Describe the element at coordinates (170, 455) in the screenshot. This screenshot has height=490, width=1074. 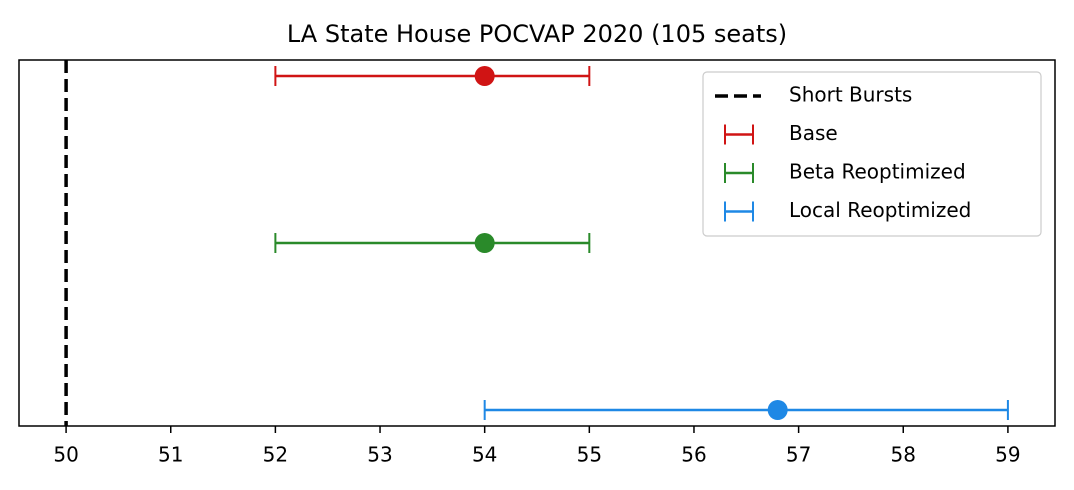
I see `x-tick-label: 51` at that location.